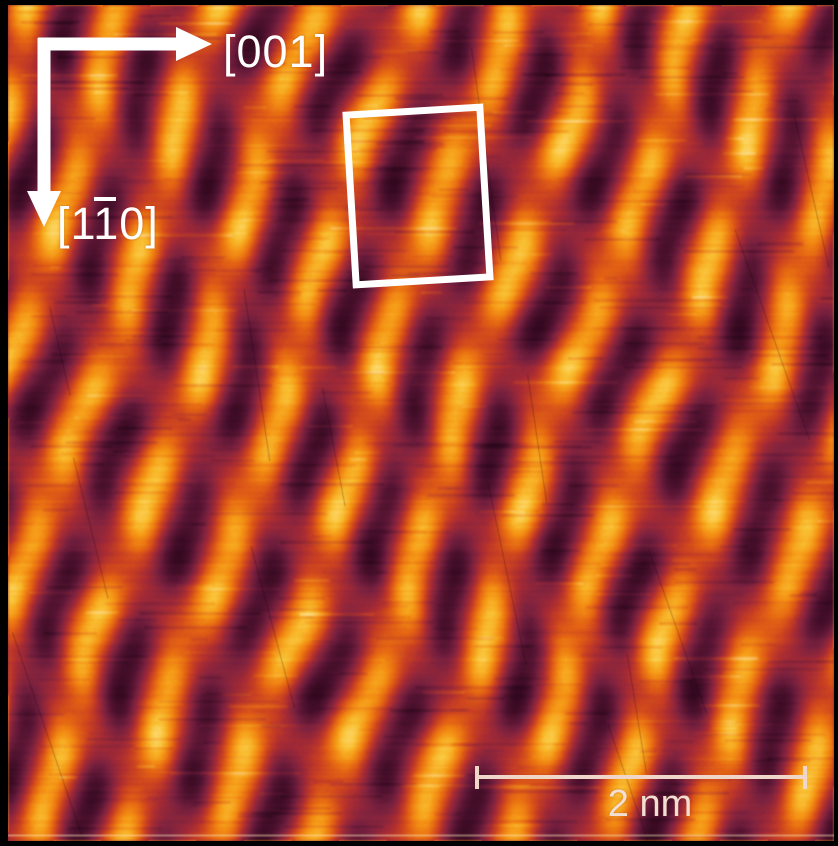 This screenshot has height=846, width=838. What do you see at coordinates (276, 51) in the screenshot?
I see `axis-label-001: [001]` at bounding box center [276, 51].